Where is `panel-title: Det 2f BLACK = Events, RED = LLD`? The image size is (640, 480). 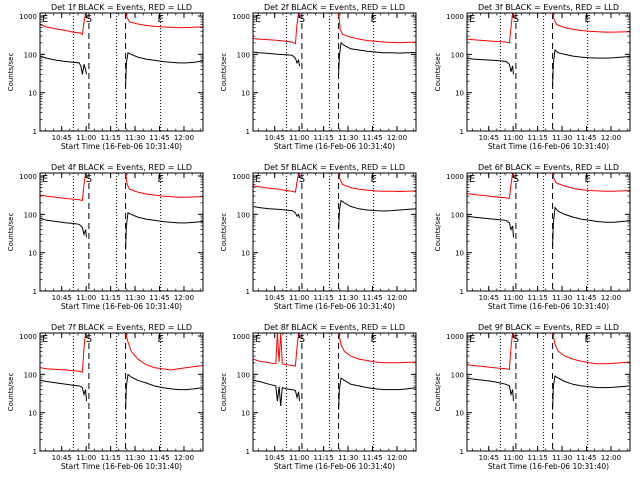 panel-title: Det 2f BLACK = Events, RED = LLD is located at coordinates (334, 7).